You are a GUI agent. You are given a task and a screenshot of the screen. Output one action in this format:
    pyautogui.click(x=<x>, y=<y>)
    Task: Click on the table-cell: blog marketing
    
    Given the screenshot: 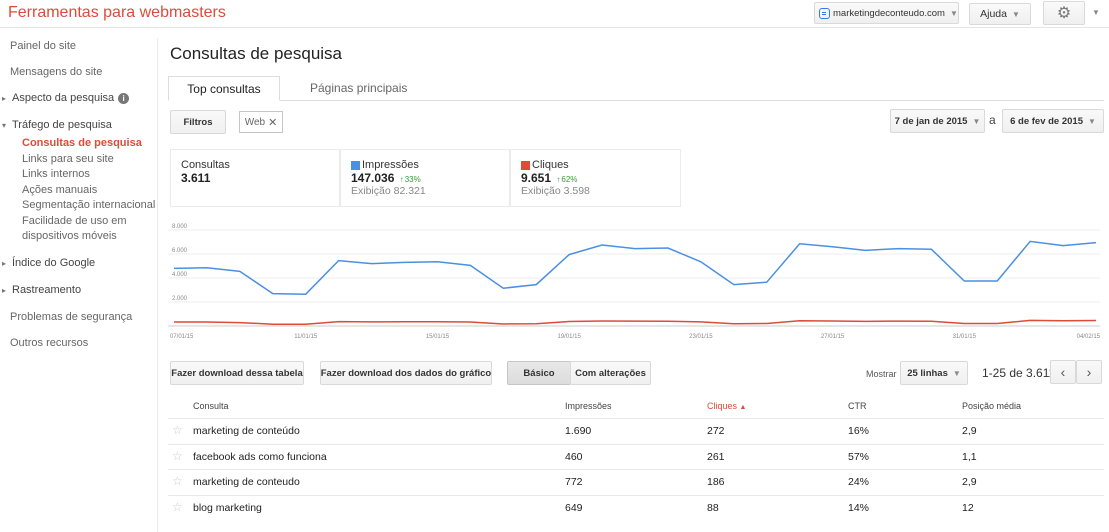 What is the action you would take?
    pyautogui.click(x=227, y=507)
    